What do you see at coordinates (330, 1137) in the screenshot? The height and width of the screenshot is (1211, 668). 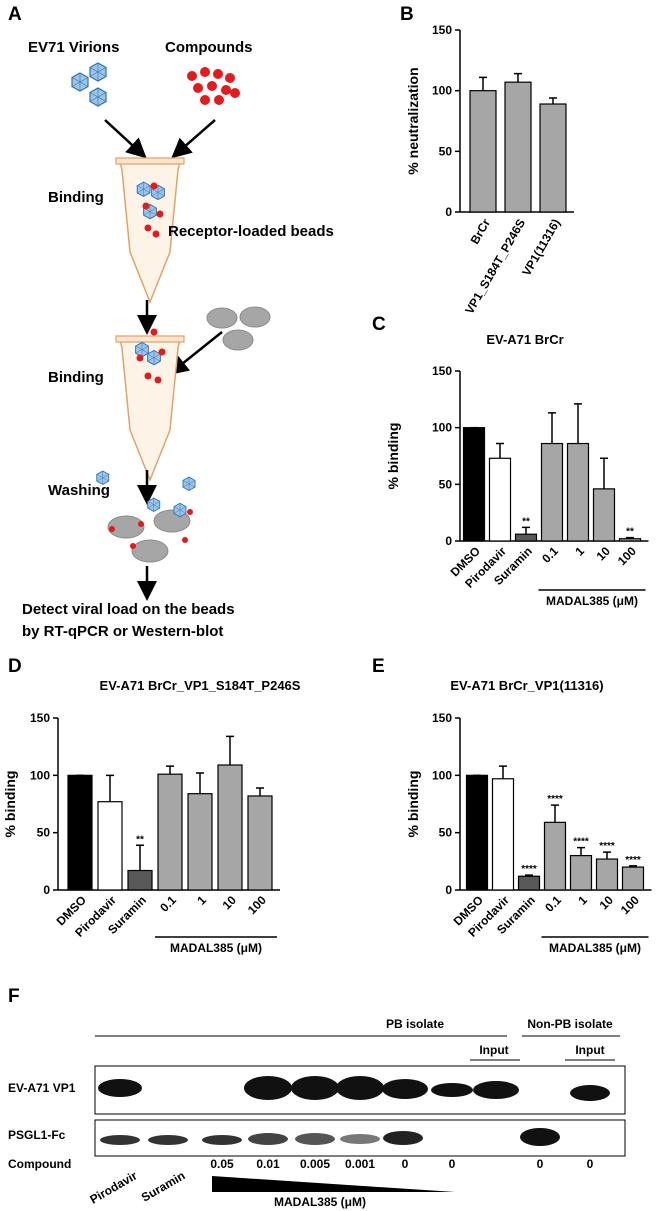 I see `psgl1-bands` at bounding box center [330, 1137].